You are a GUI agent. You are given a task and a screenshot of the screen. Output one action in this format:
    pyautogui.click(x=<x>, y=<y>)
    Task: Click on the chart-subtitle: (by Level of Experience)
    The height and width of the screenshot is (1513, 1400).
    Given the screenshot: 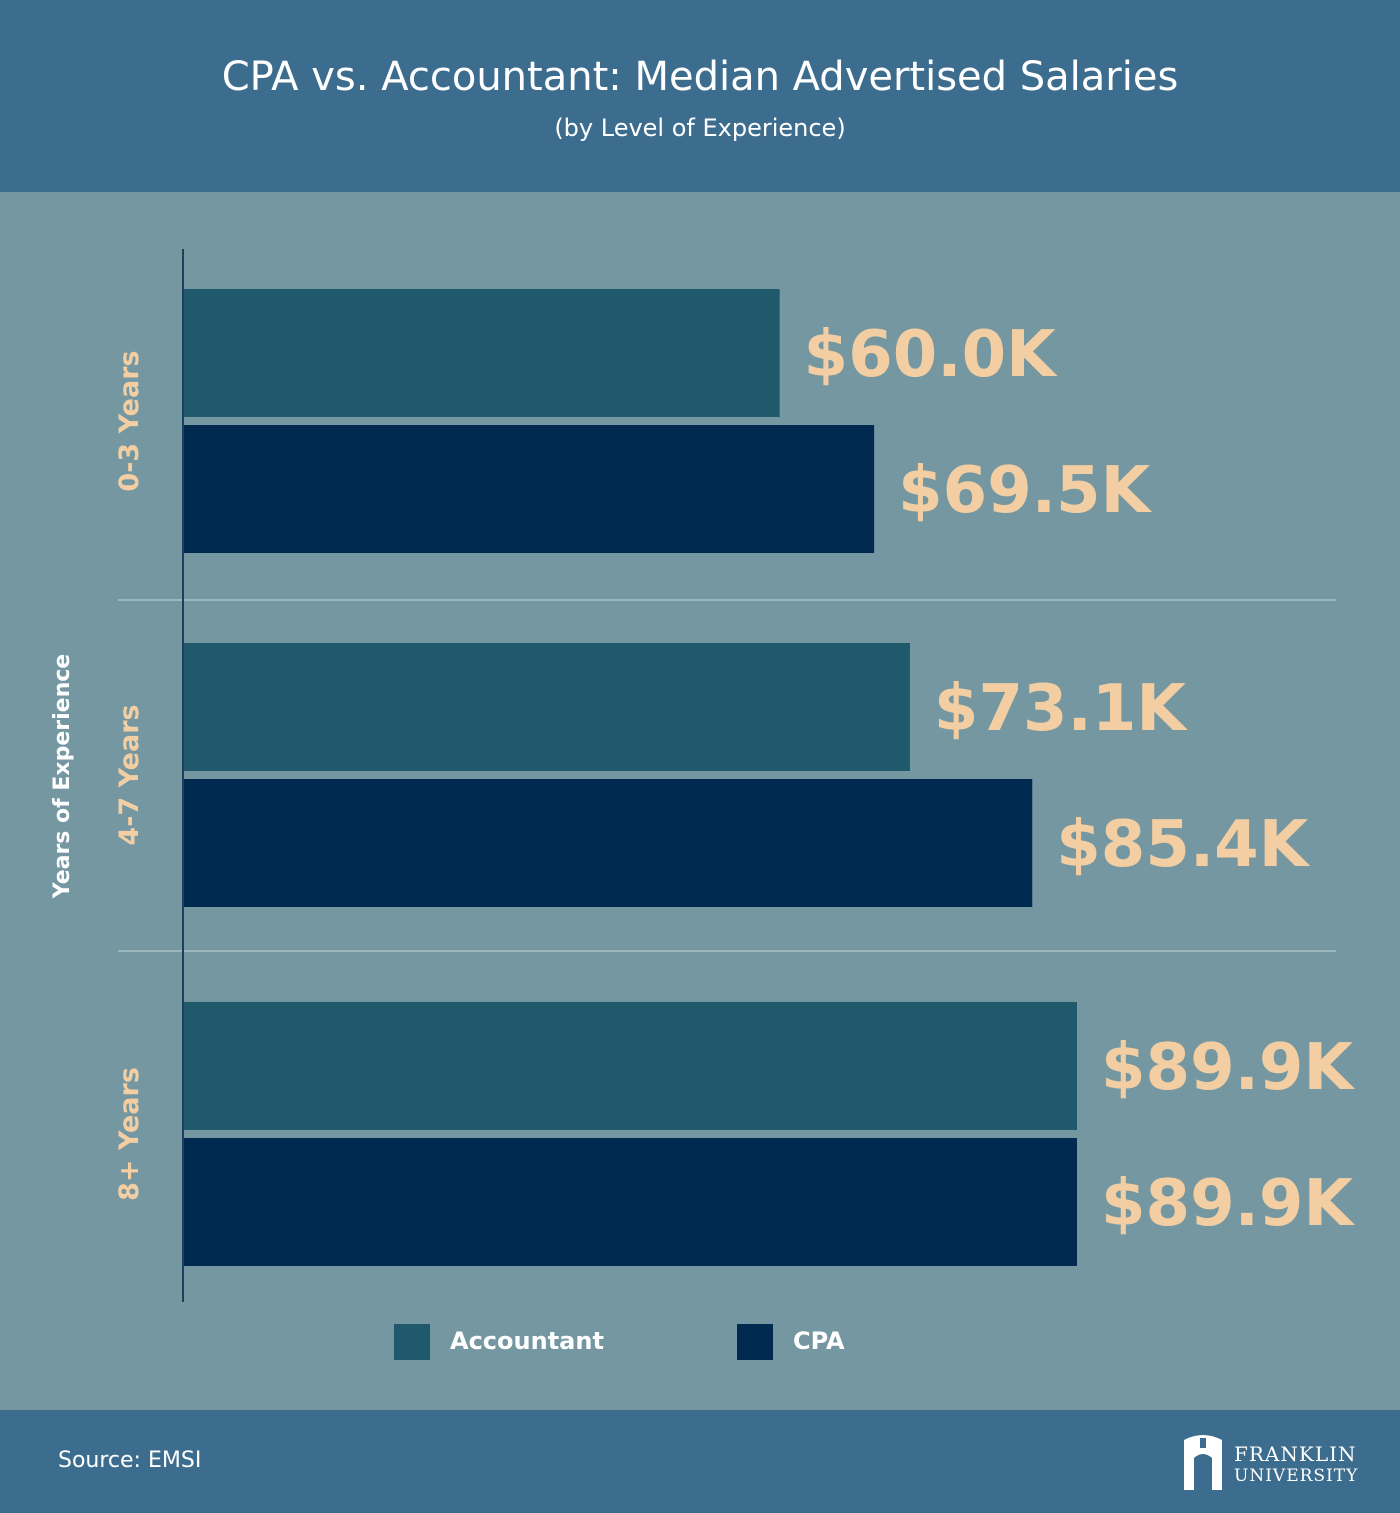 What is the action you would take?
    pyautogui.click(x=700, y=128)
    